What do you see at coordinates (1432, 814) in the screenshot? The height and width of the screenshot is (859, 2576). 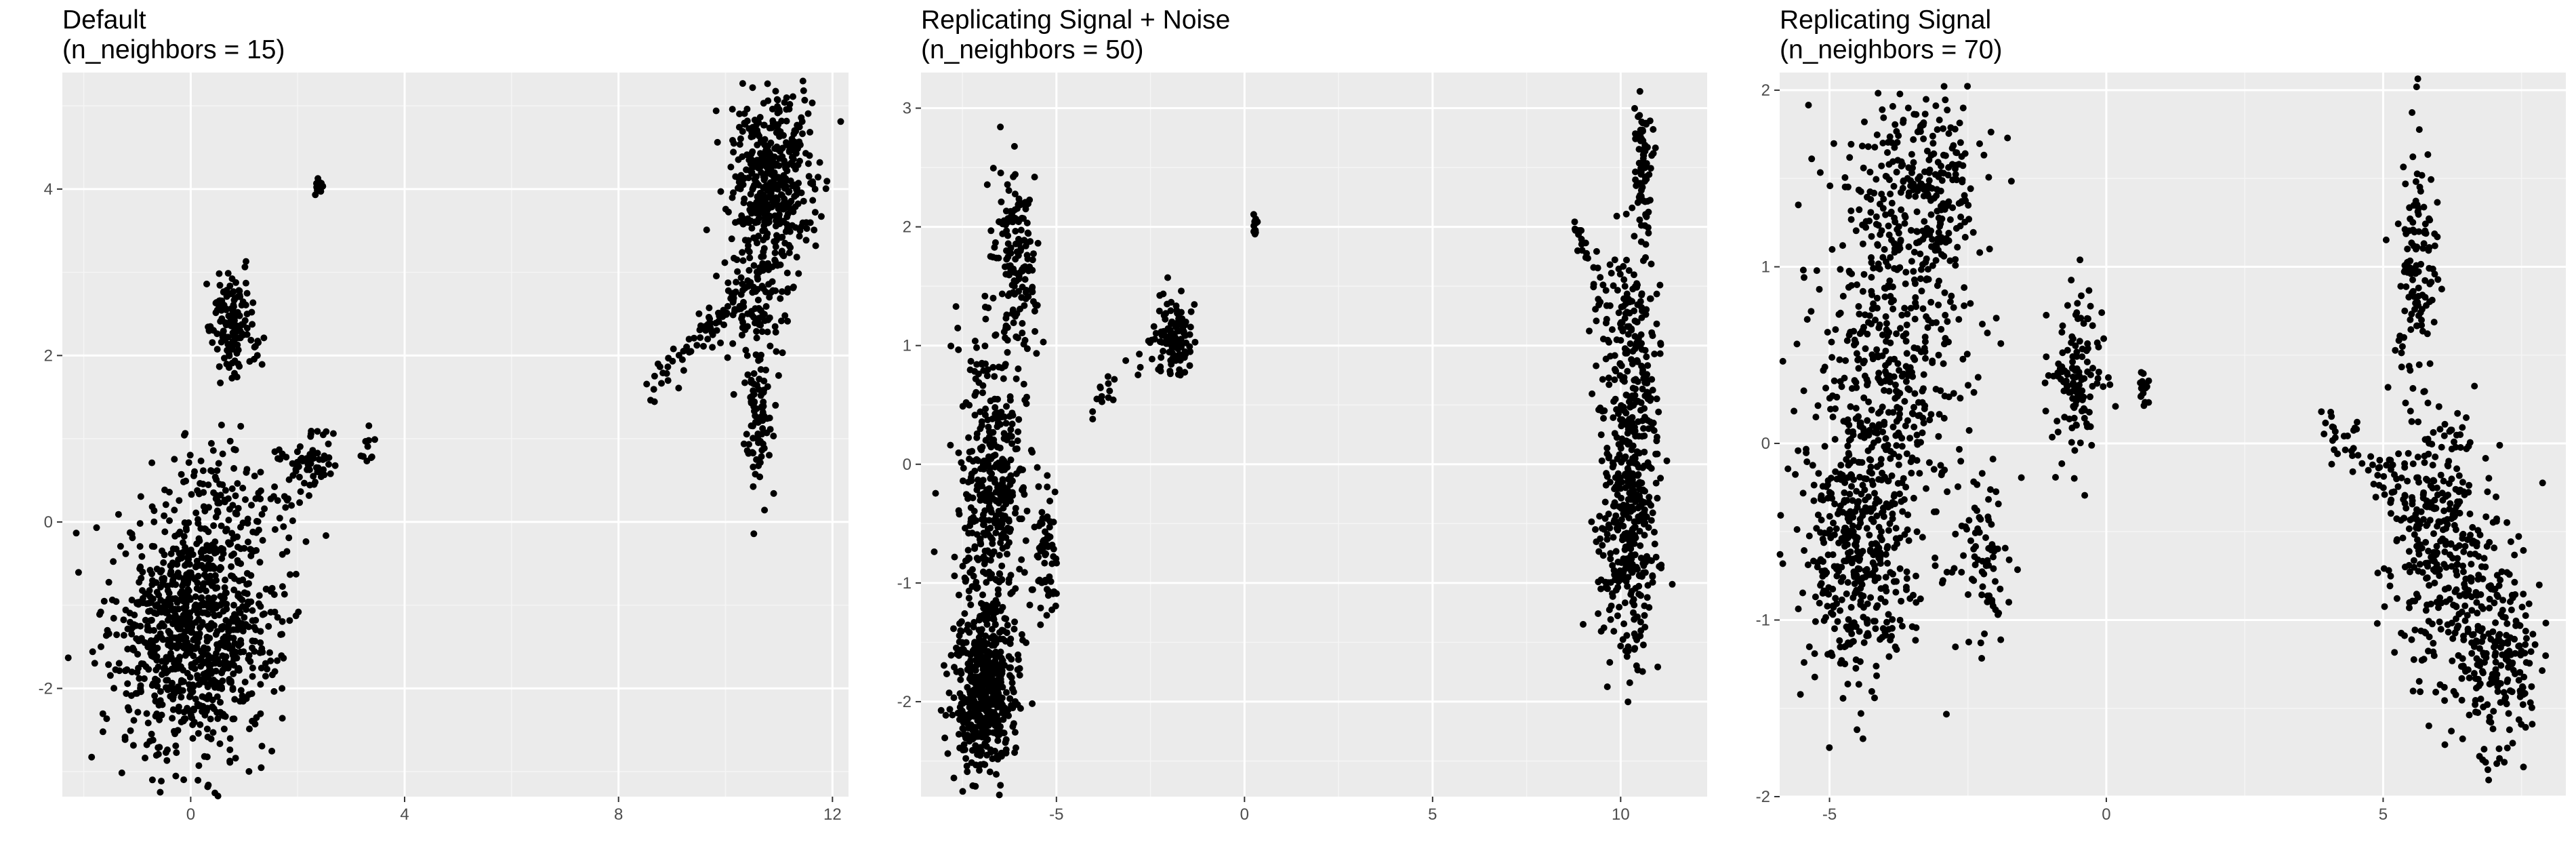 I see `x-tick-label: 5` at bounding box center [1432, 814].